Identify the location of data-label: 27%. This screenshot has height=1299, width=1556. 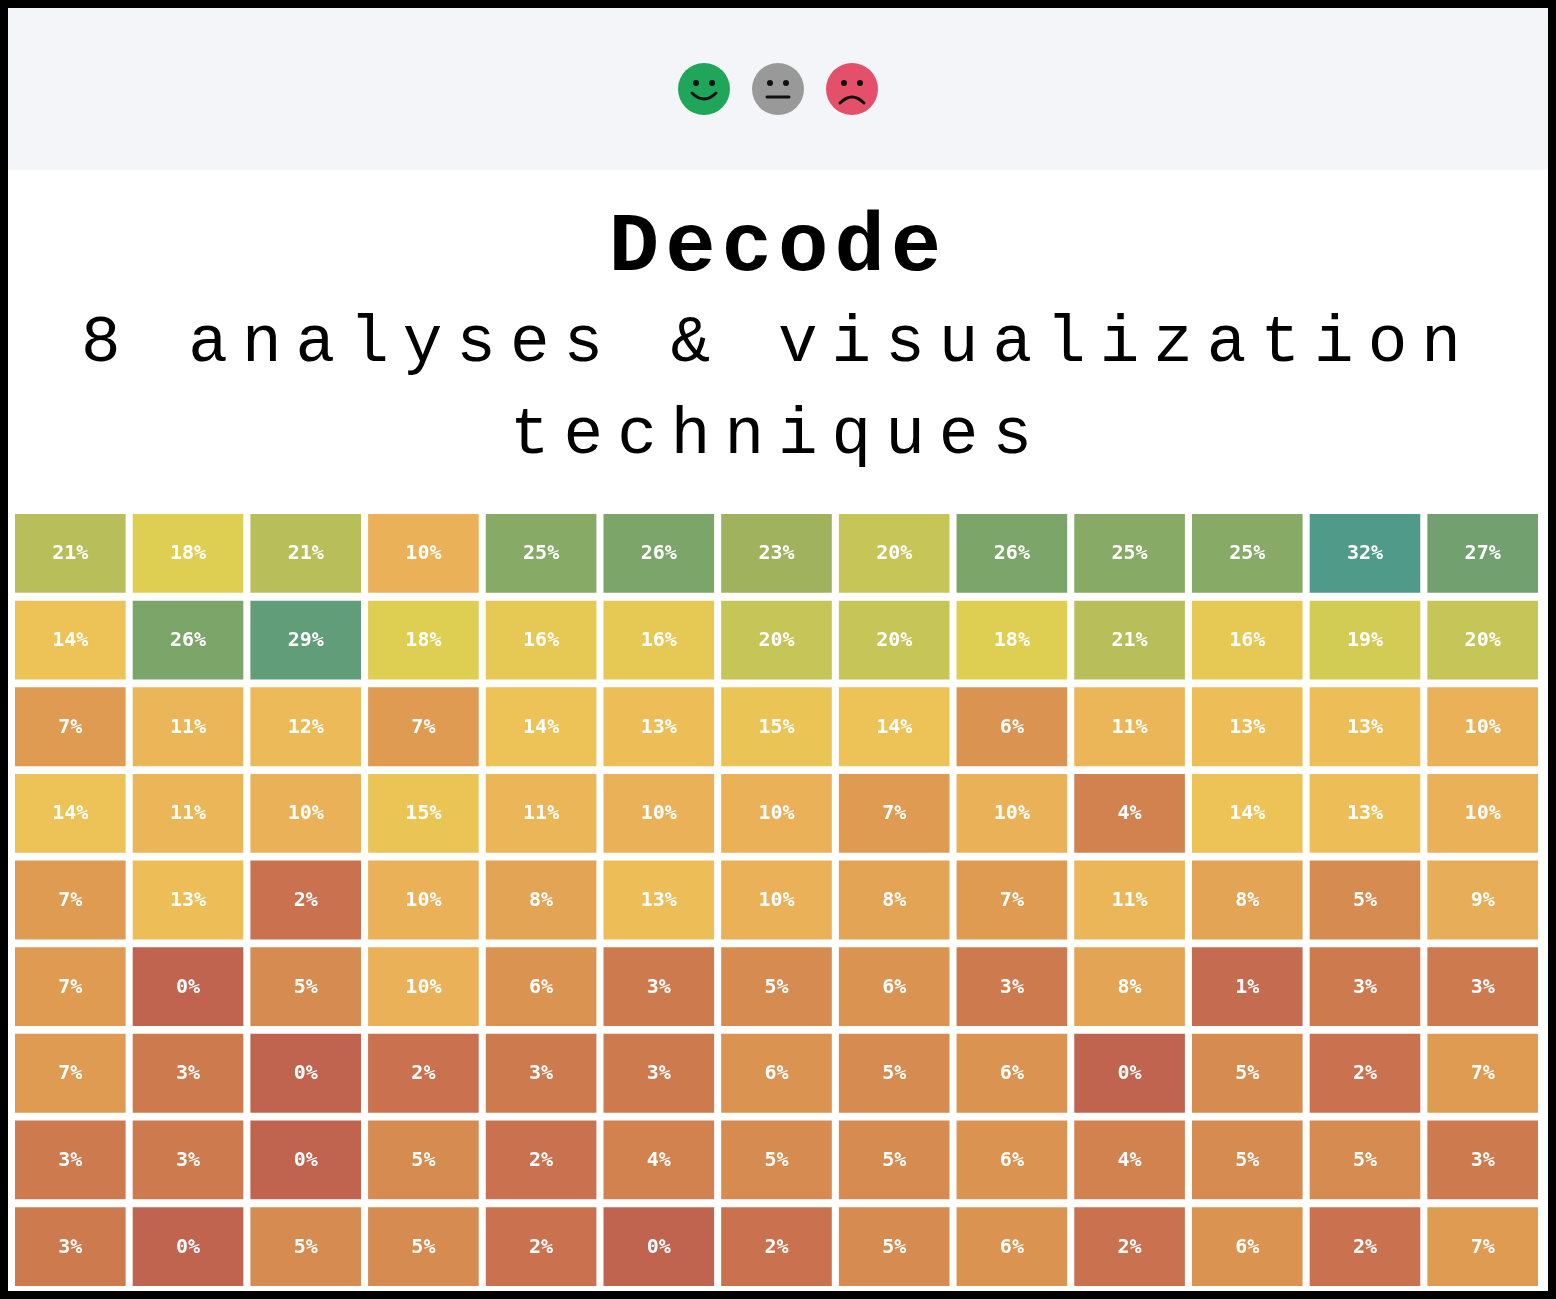
(1482, 552).